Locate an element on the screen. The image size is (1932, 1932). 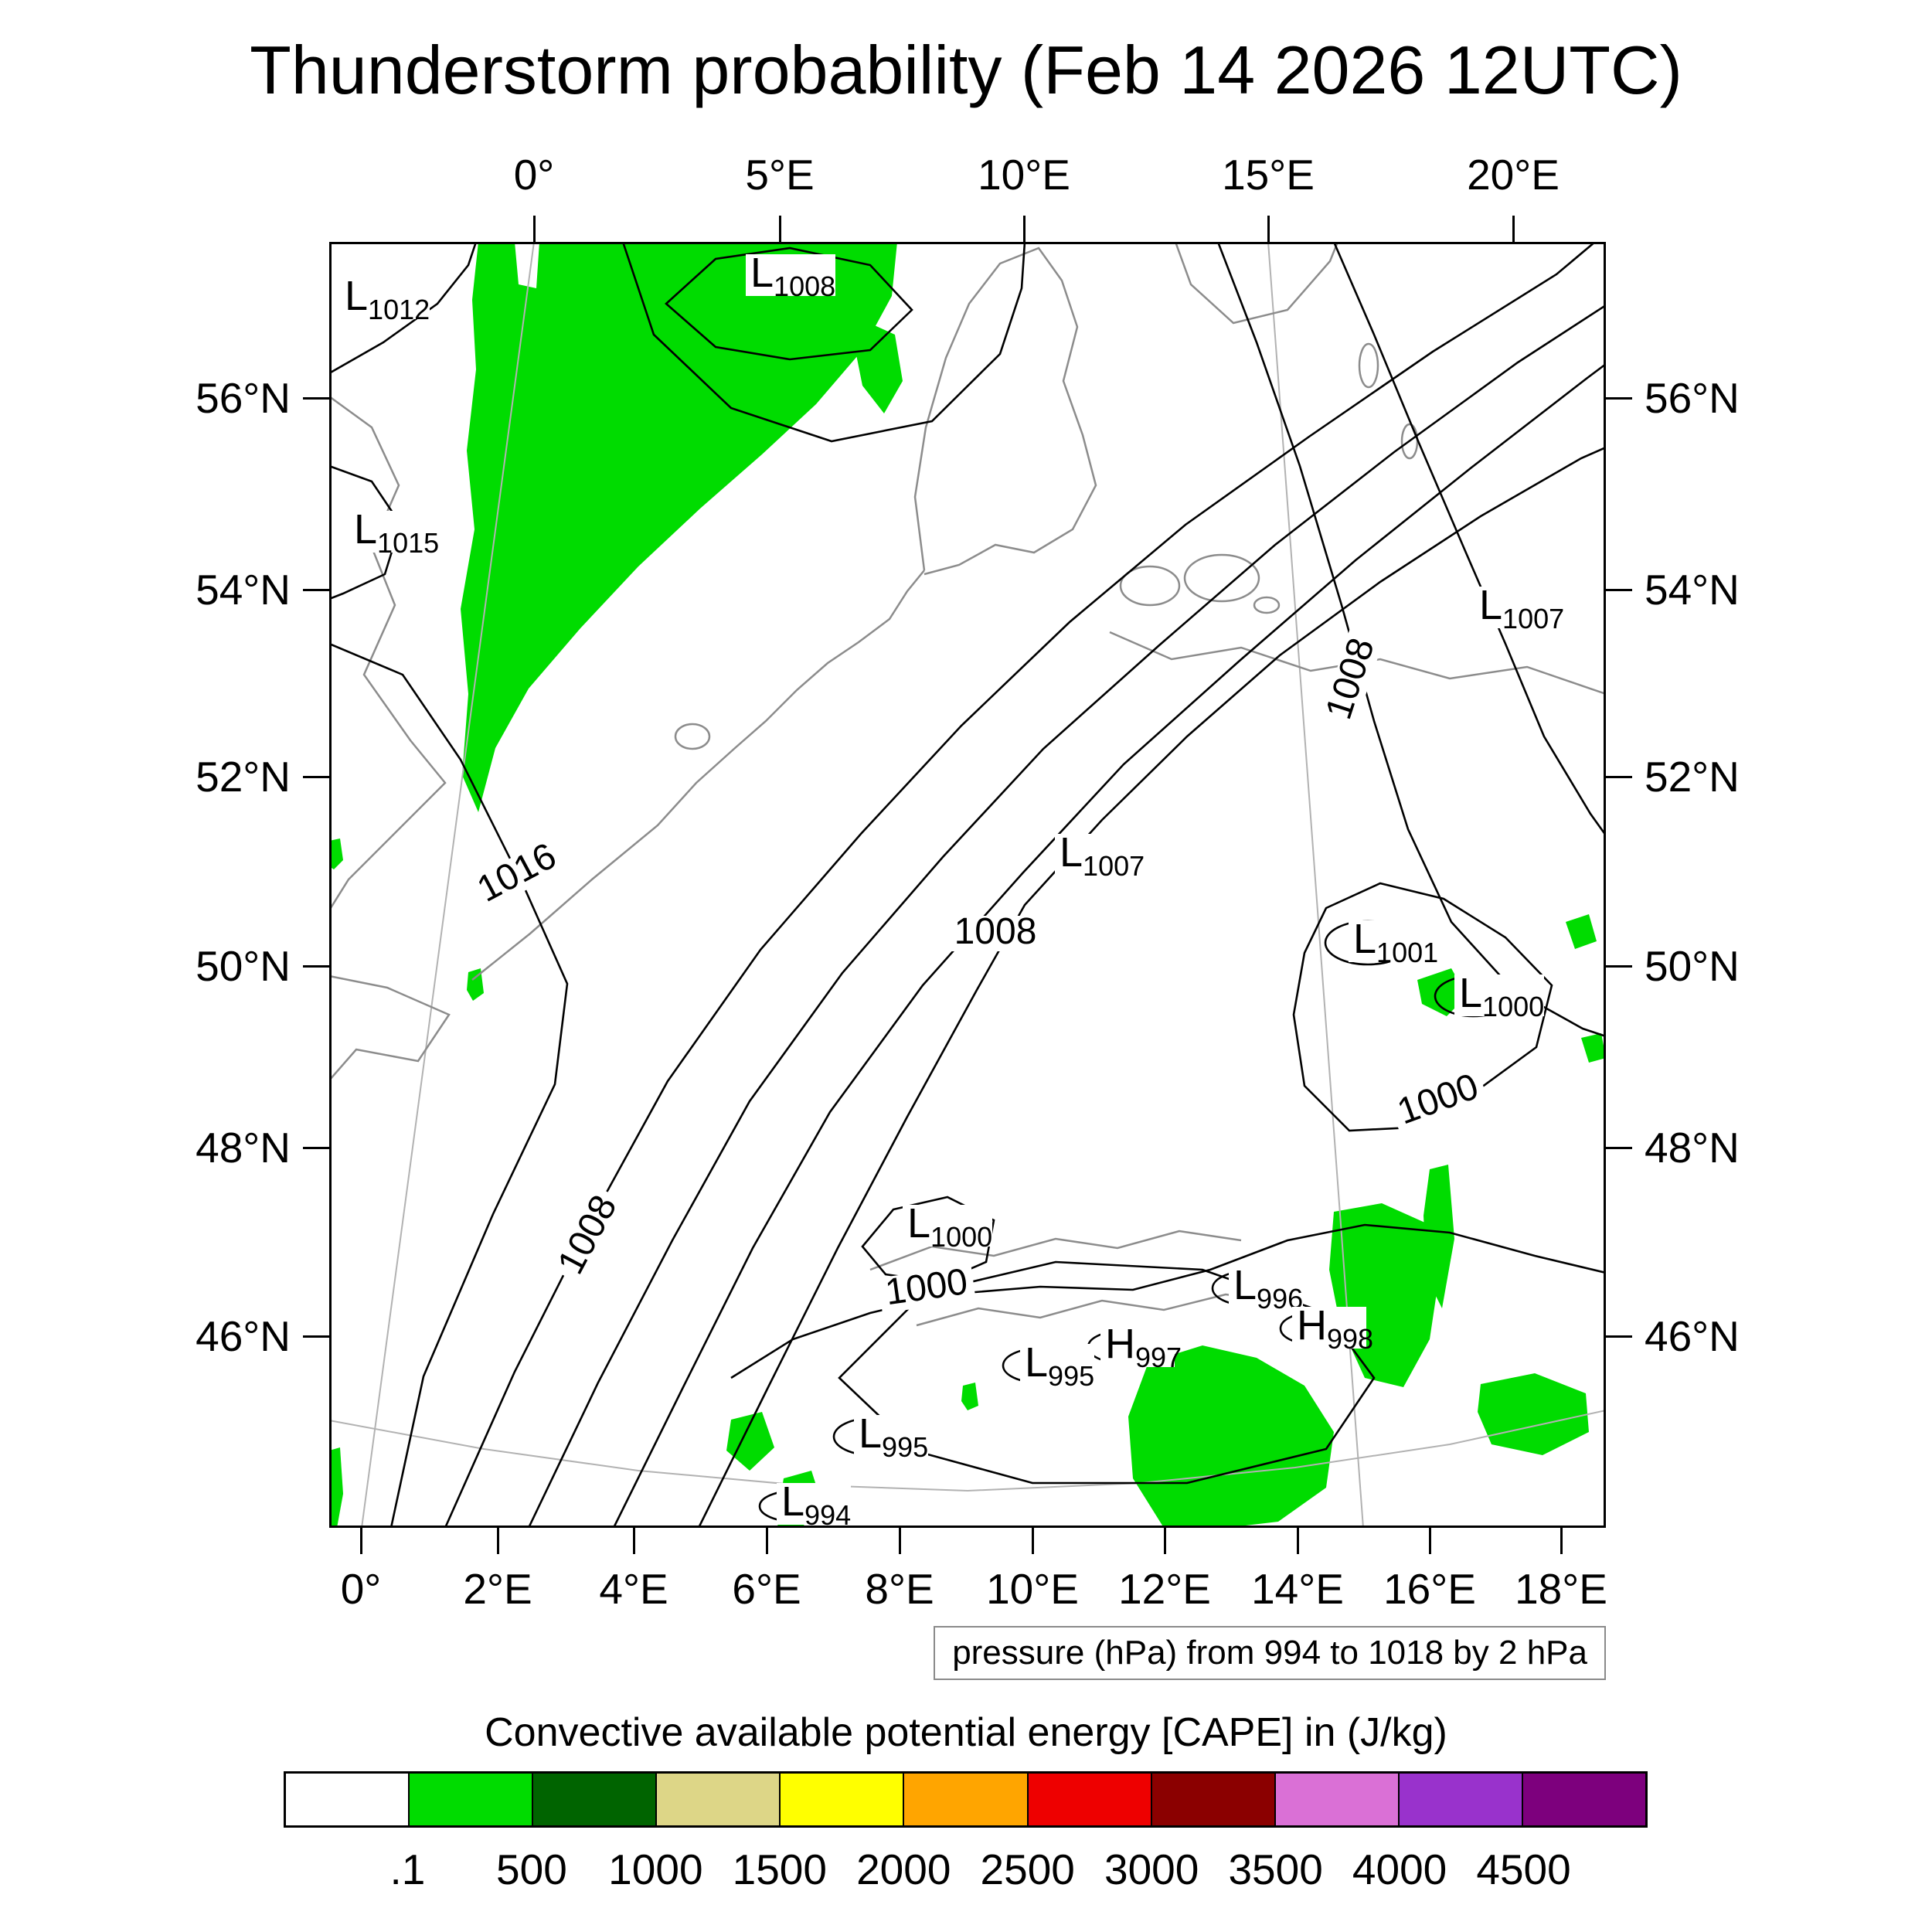
top-axis-label: 10°E is located at coordinates (1024, 175).